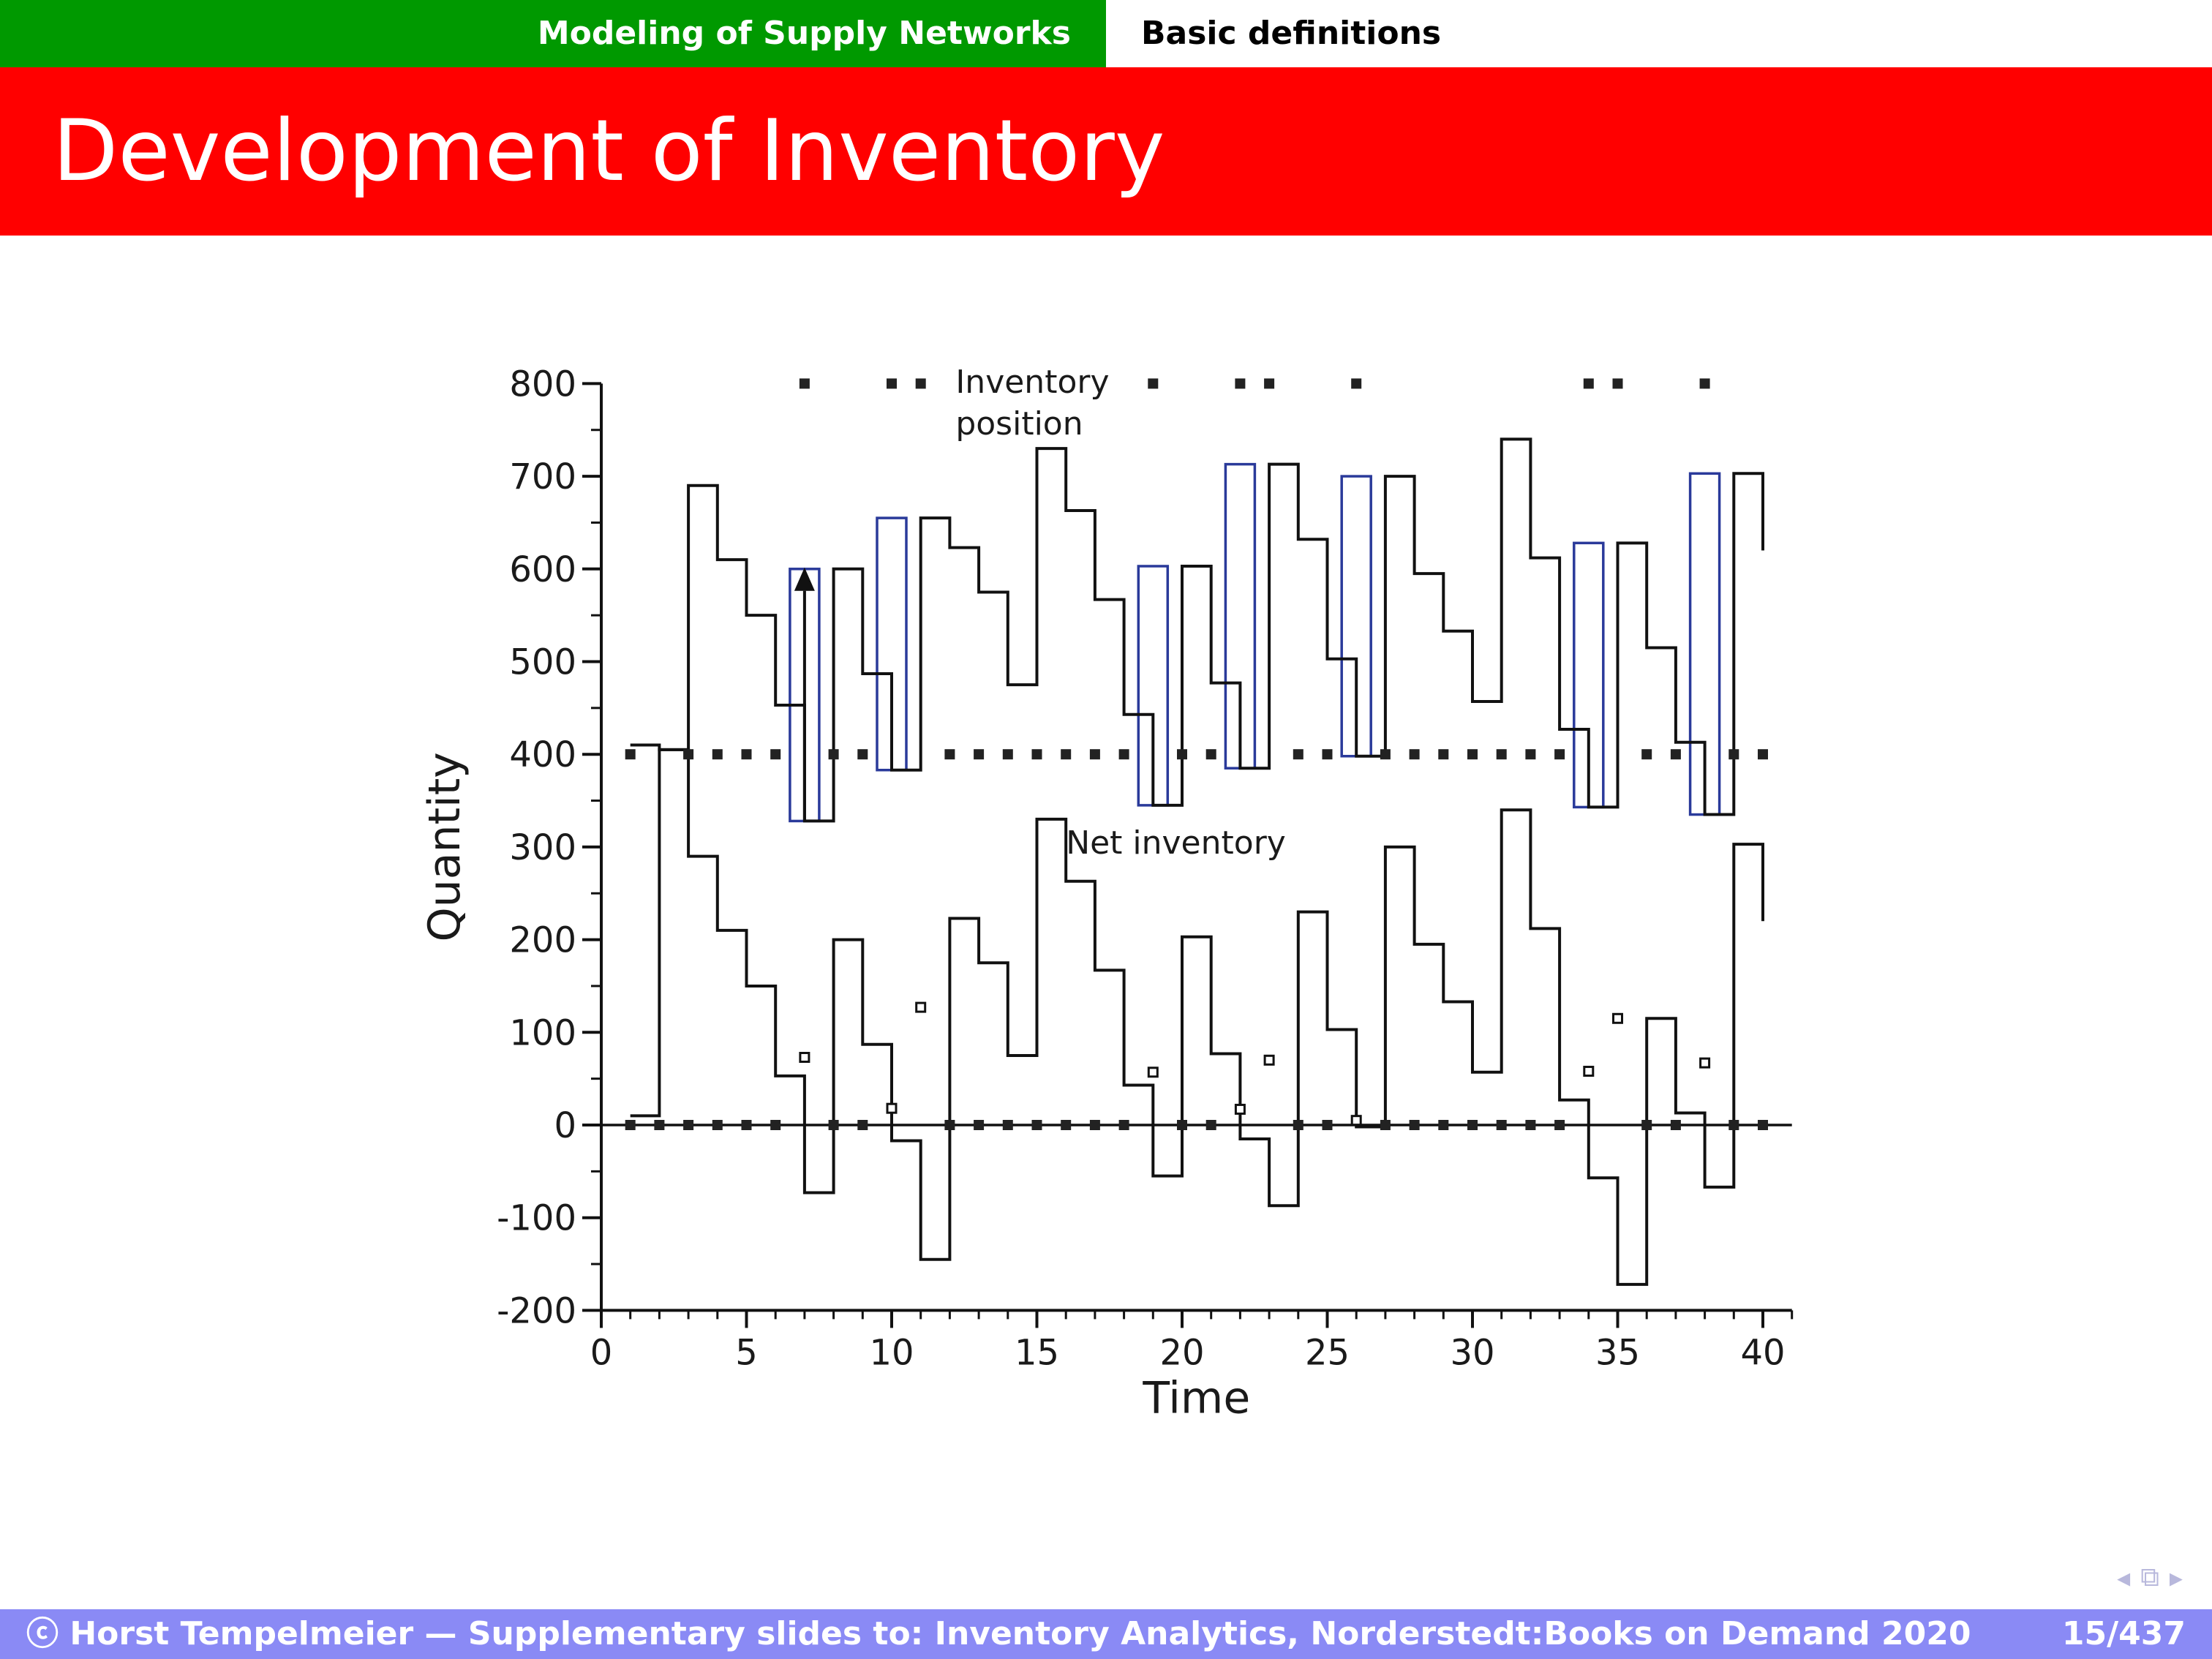  I want to click on annotation-1: position, so click(1019, 424).